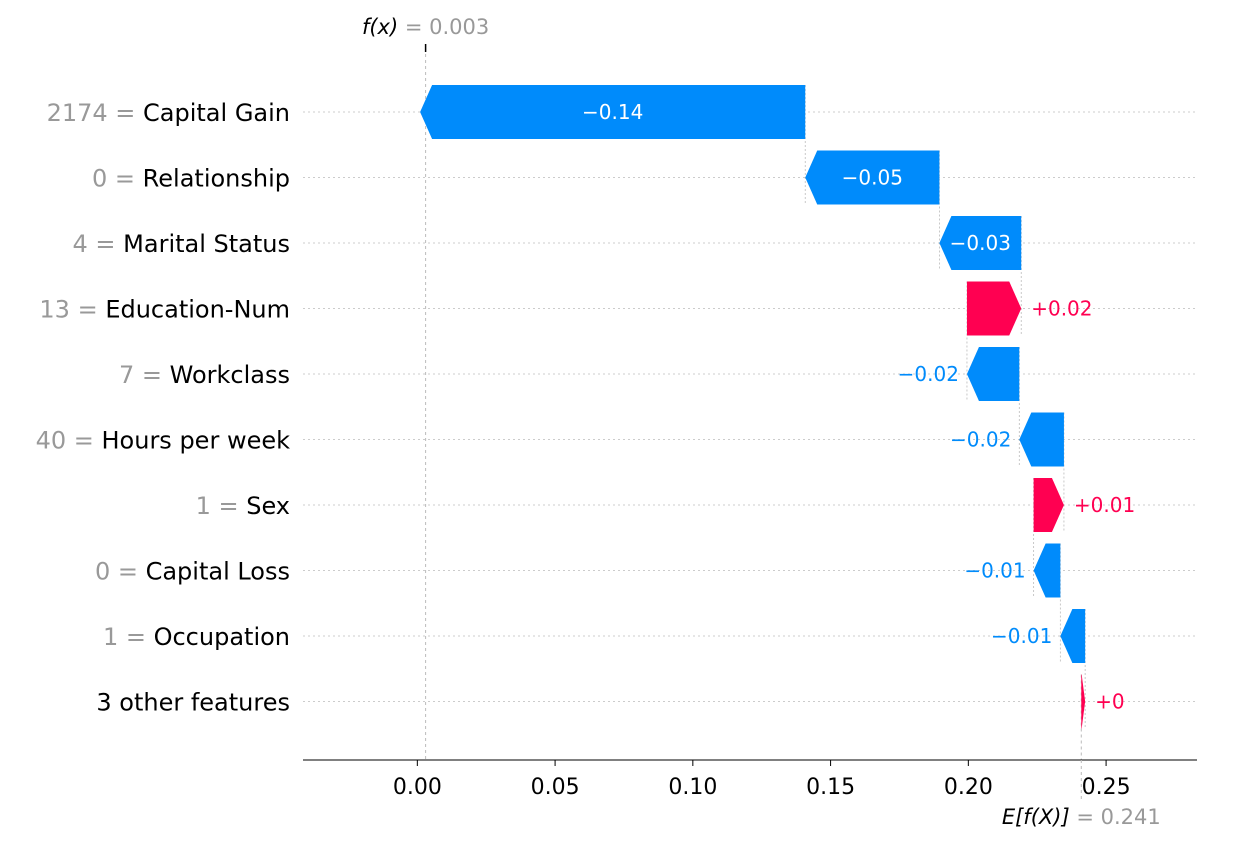 This screenshot has width=1234, height=844. Describe the element at coordinates (216, 113) in the screenshot. I see `feature-name: Capital Gain` at that location.